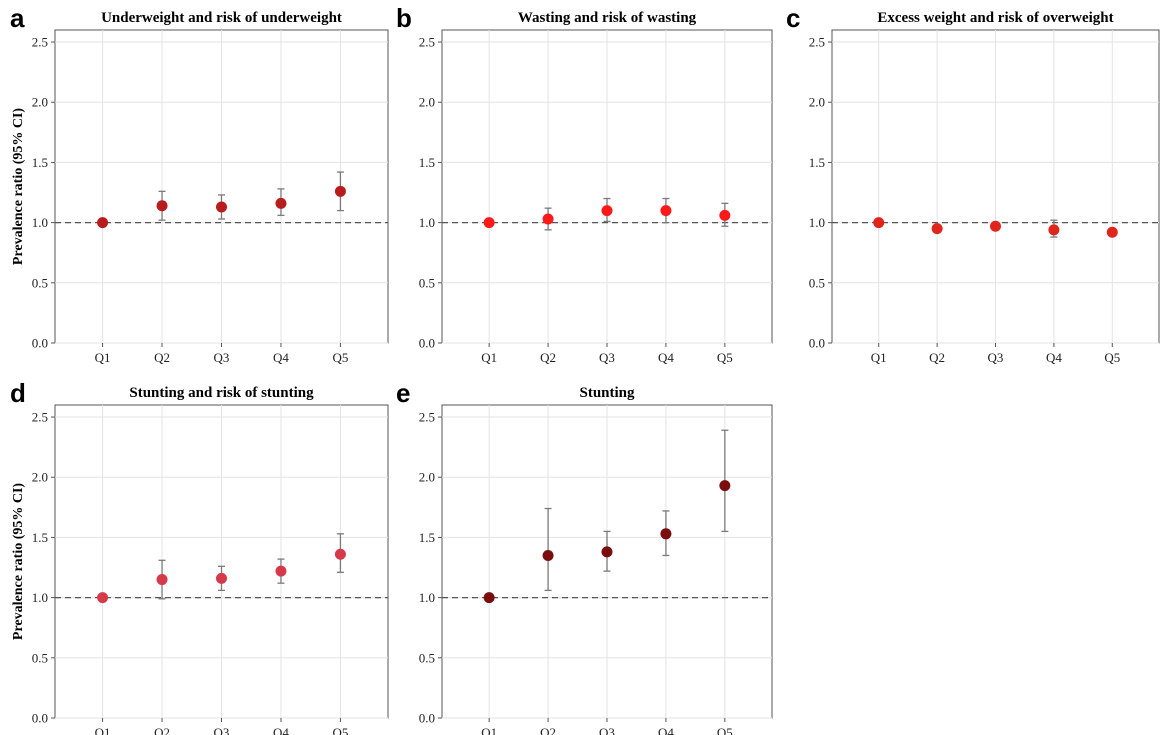  I want to click on panel-letter: d, so click(18, 393).